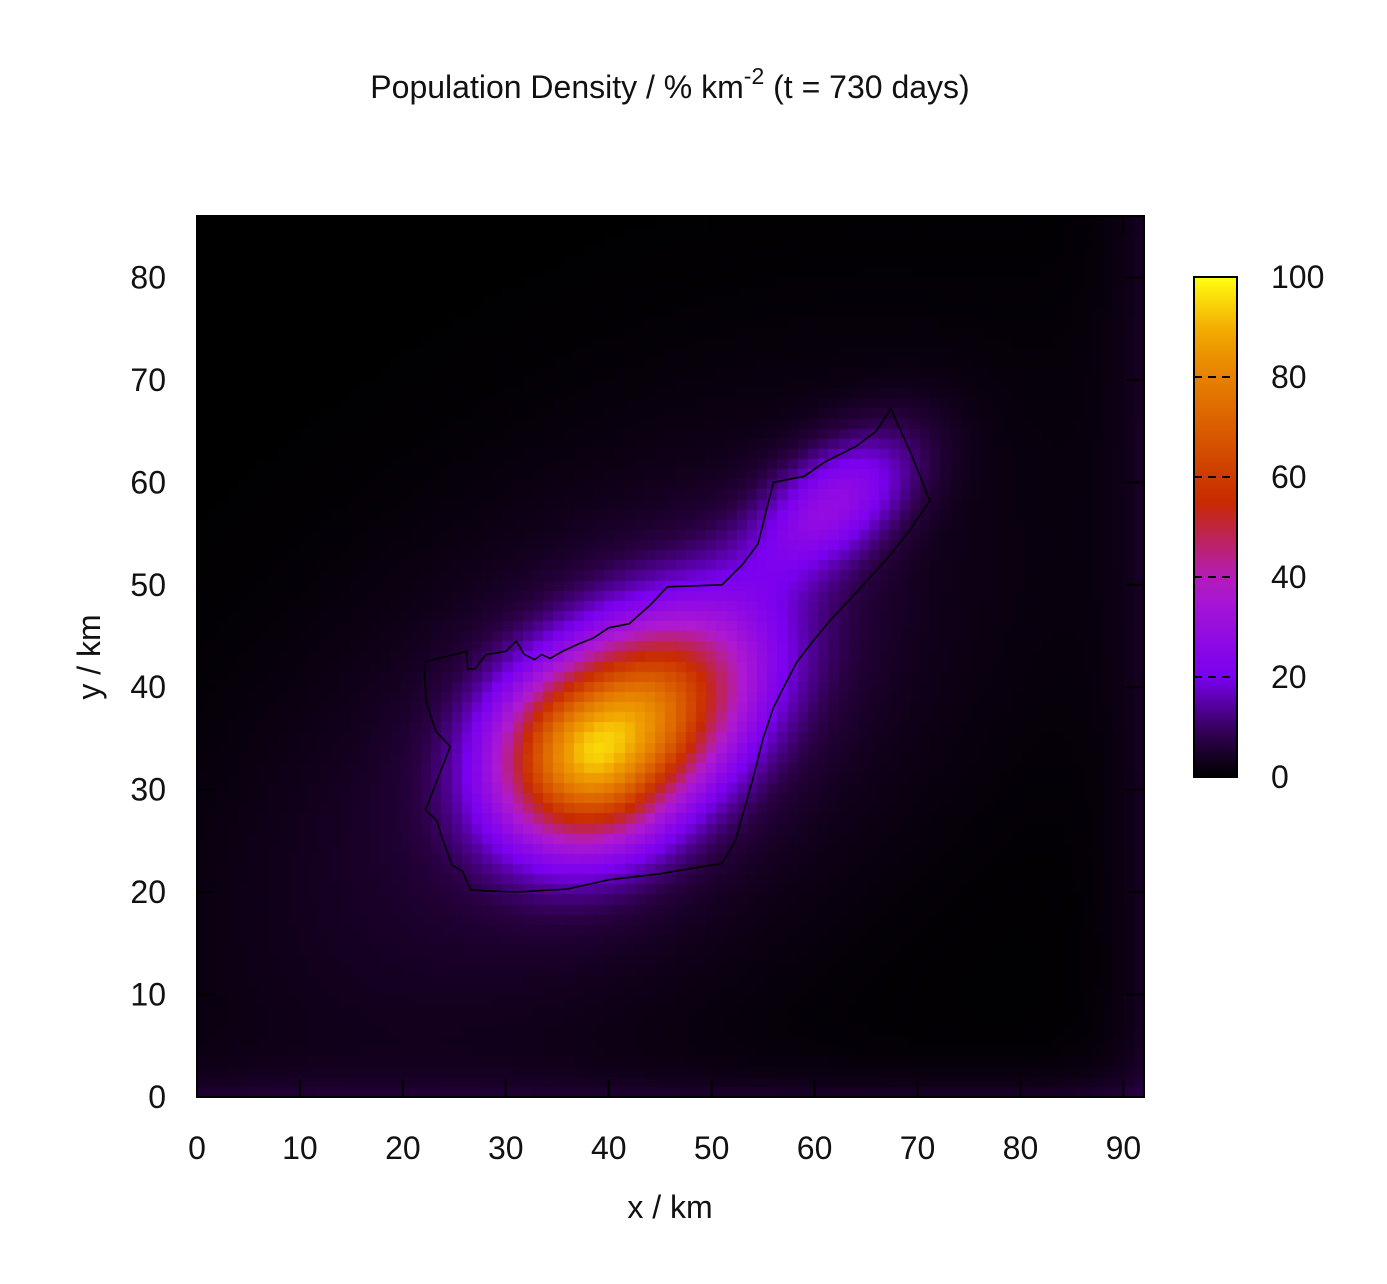  I want to click on chart-title-suffix: (t = 730 days), so click(866, 87).